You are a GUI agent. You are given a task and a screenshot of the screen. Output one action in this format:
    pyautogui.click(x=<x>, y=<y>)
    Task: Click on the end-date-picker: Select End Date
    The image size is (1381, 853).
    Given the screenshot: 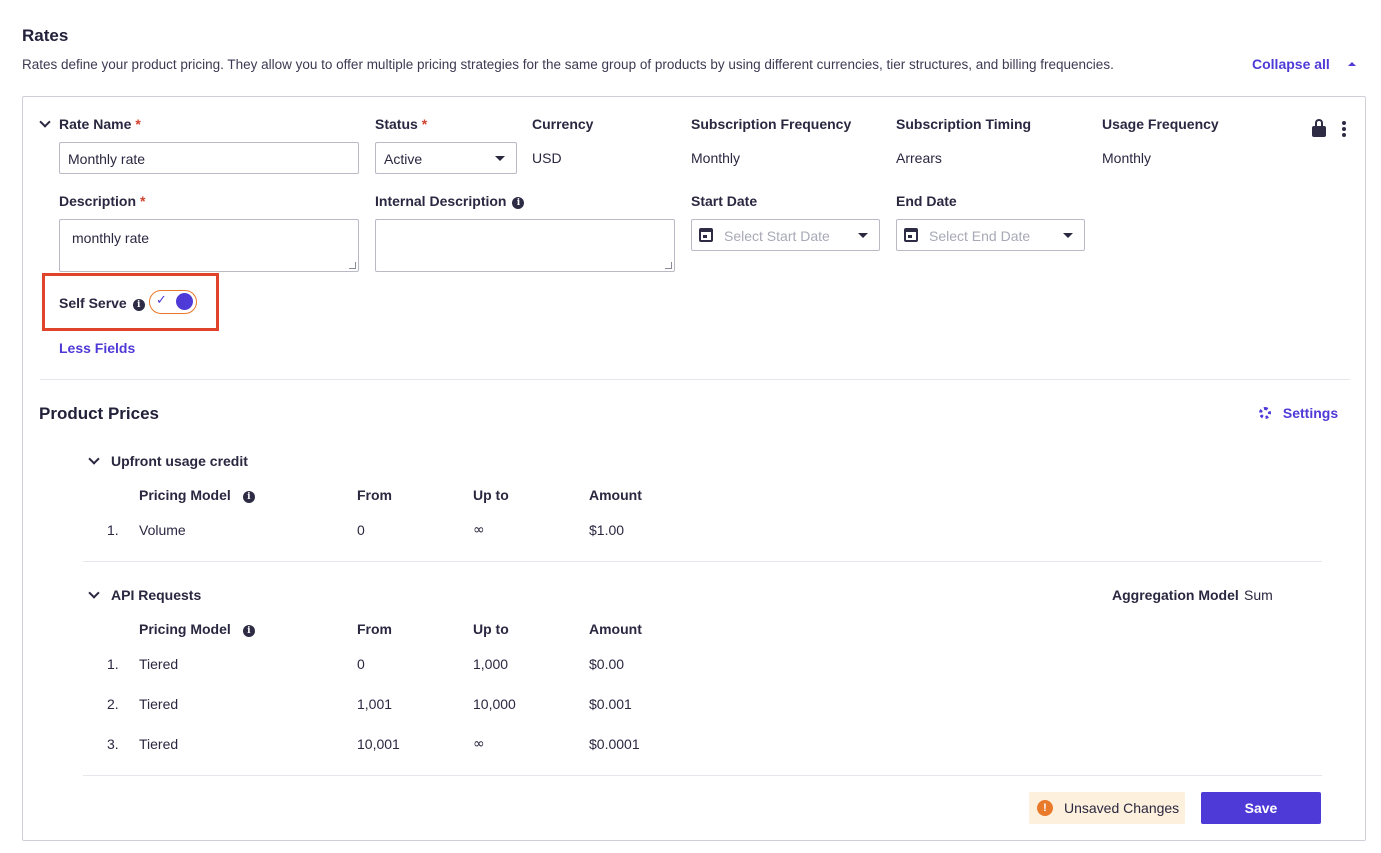 What is the action you would take?
    pyautogui.click(x=990, y=235)
    